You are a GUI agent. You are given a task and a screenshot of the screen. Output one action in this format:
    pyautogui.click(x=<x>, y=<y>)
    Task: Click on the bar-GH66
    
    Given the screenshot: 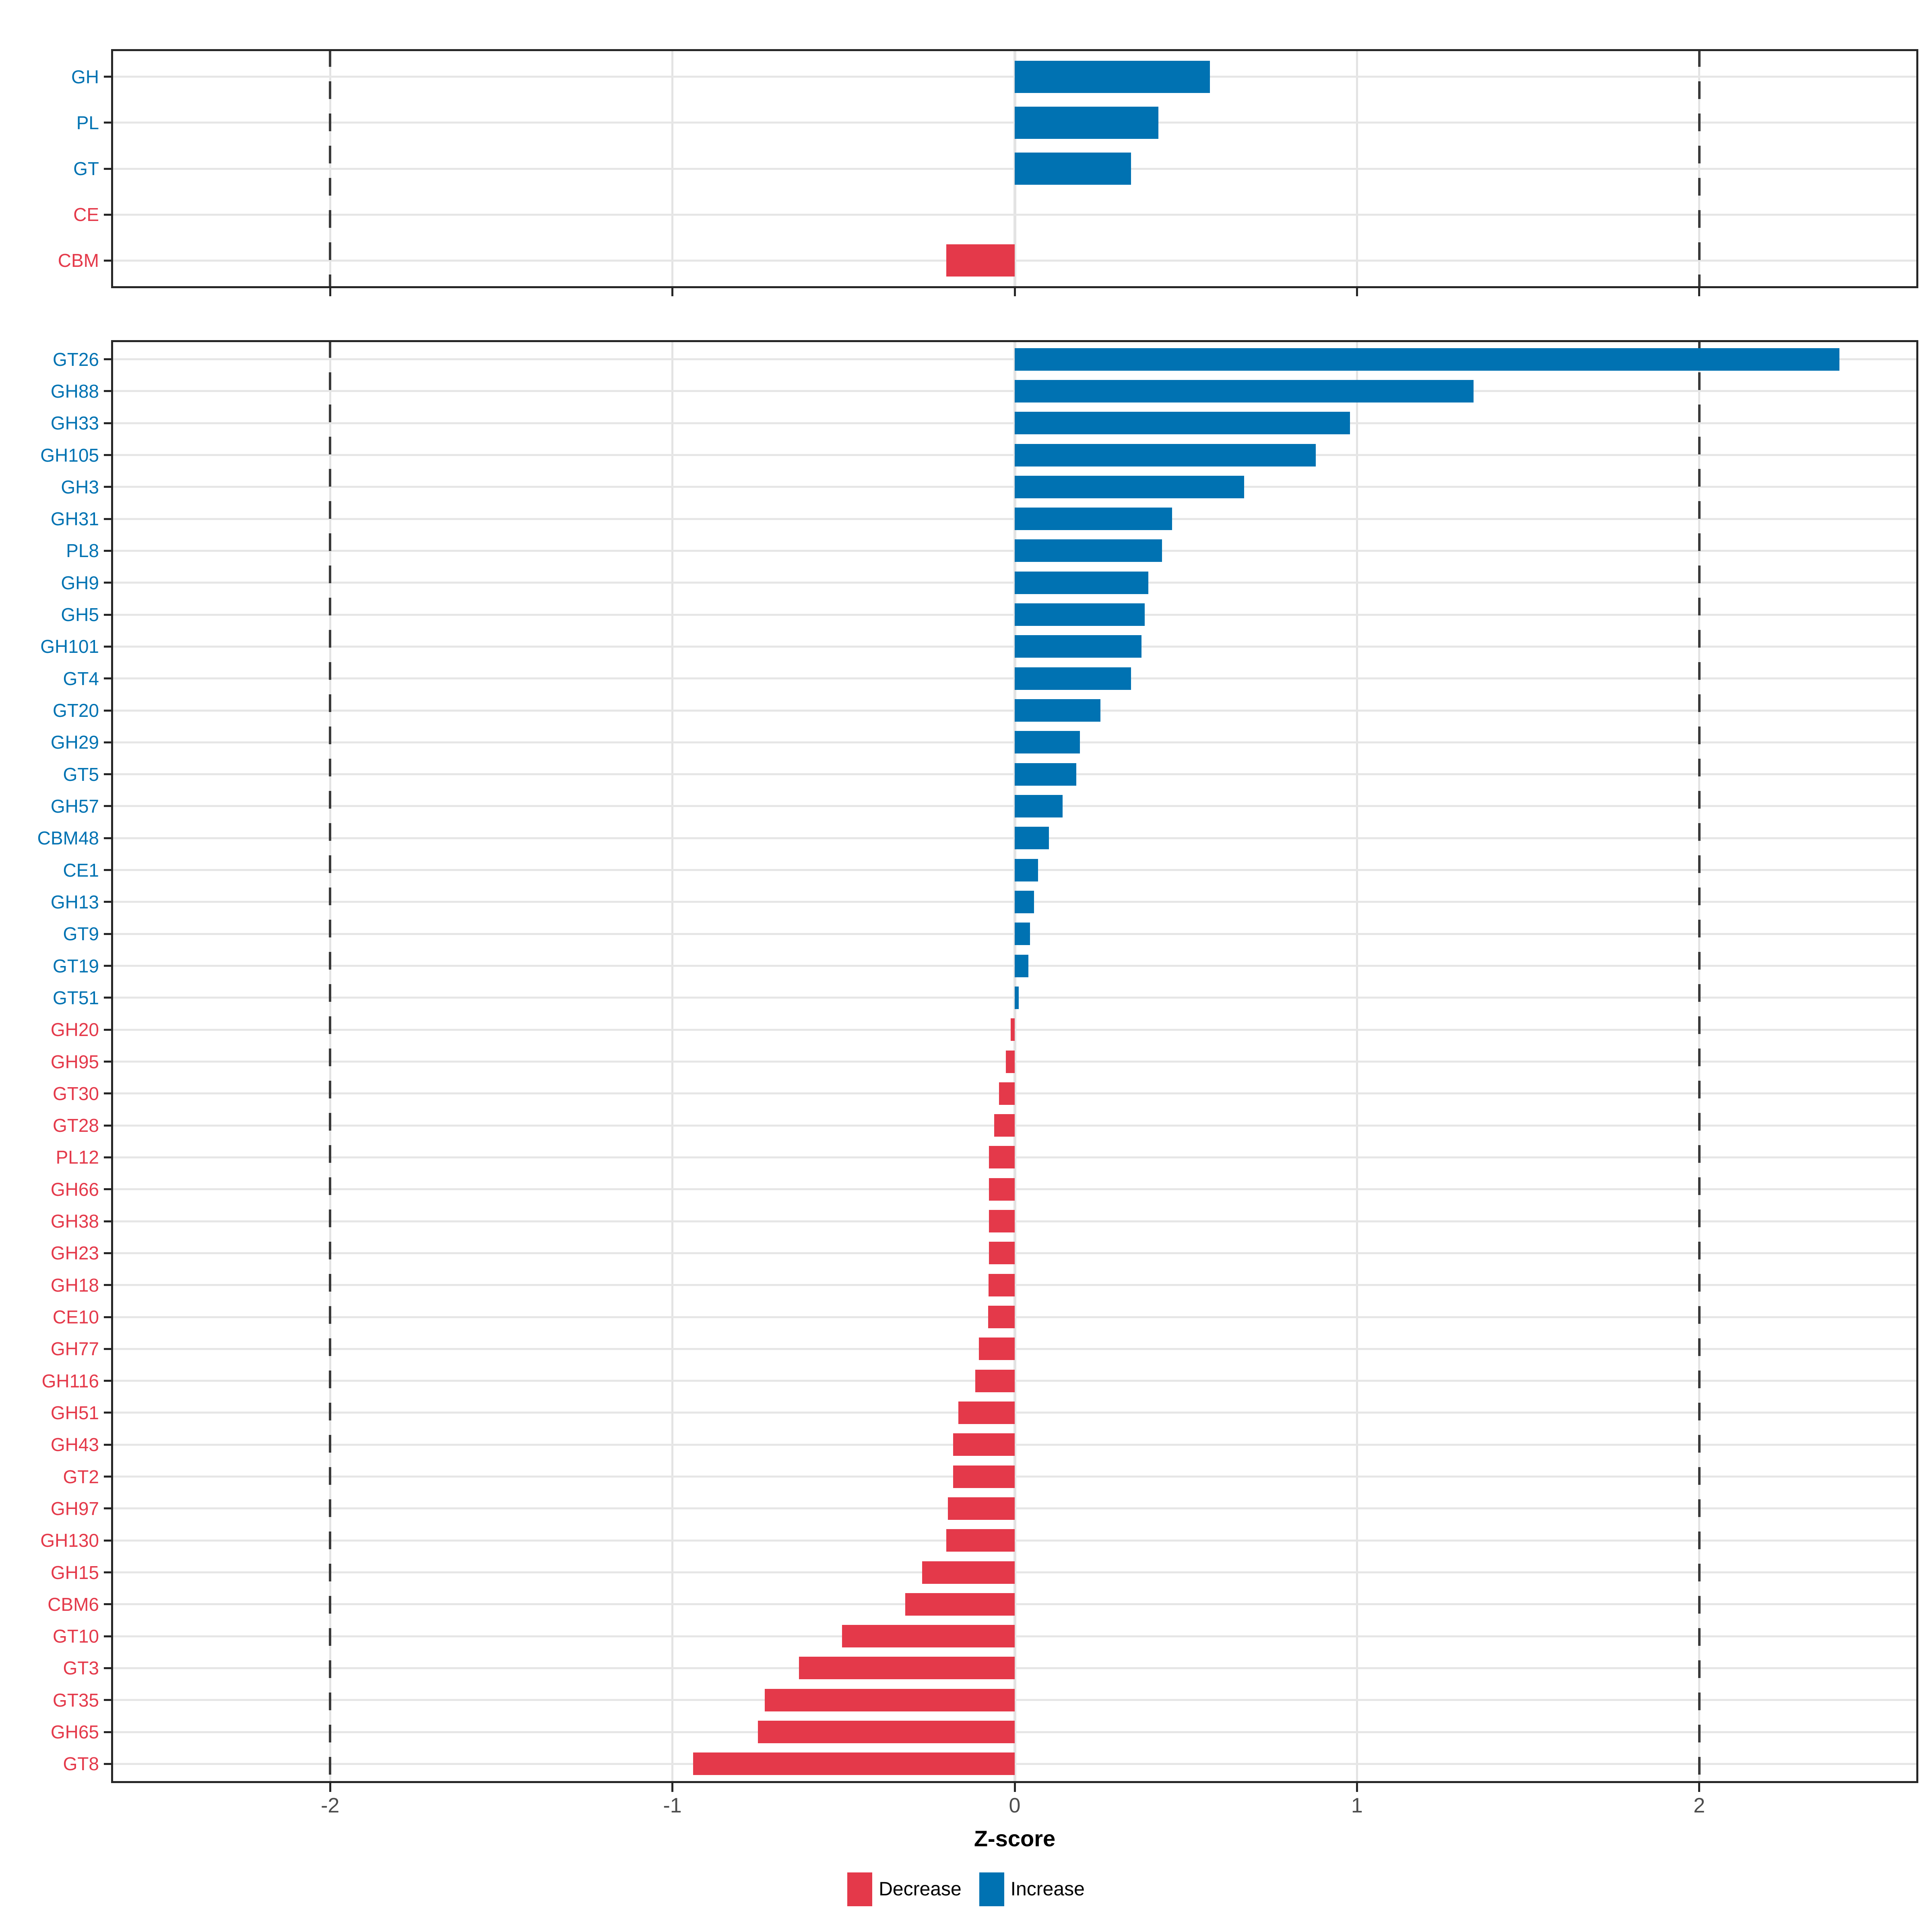 What is the action you would take?
    pyautogui.click(x=1002, y=1189)
    